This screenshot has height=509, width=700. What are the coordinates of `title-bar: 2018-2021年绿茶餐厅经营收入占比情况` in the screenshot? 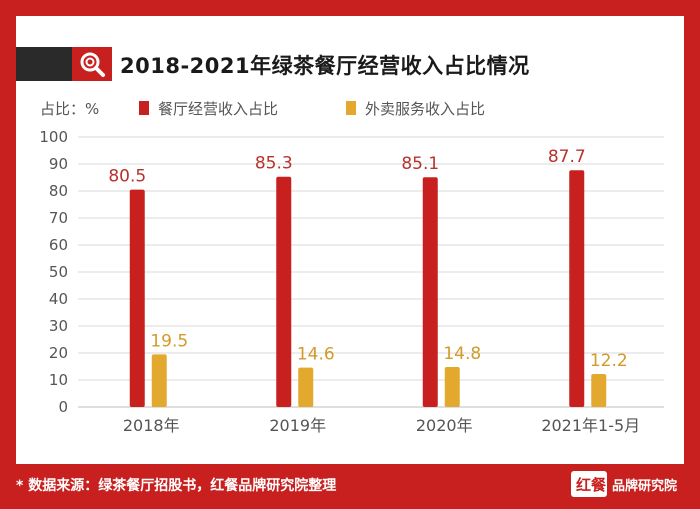 It's located at (350, 64).